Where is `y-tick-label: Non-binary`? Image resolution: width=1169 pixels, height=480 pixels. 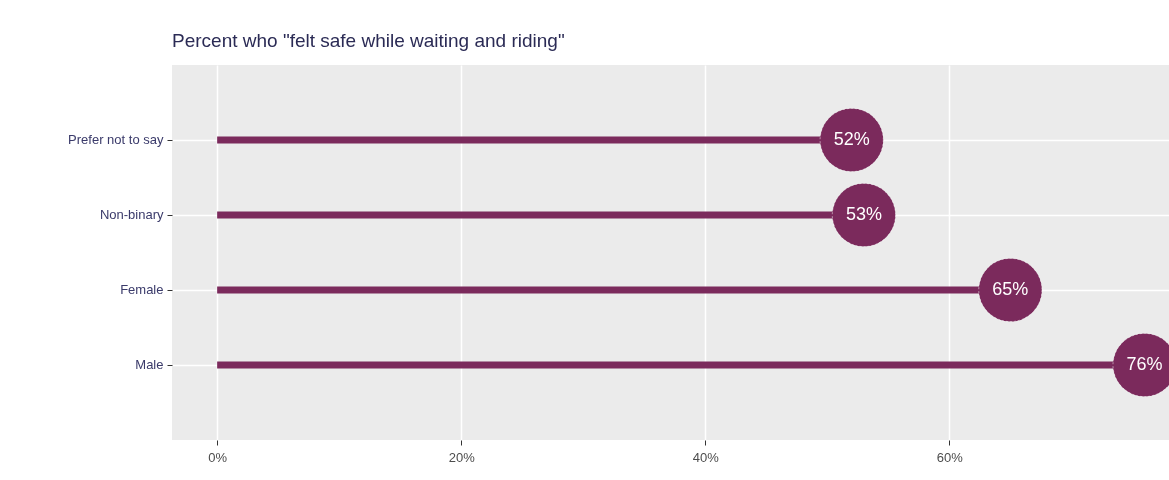 y-tick-label: Non-binary is located at coordinates (131, 214).